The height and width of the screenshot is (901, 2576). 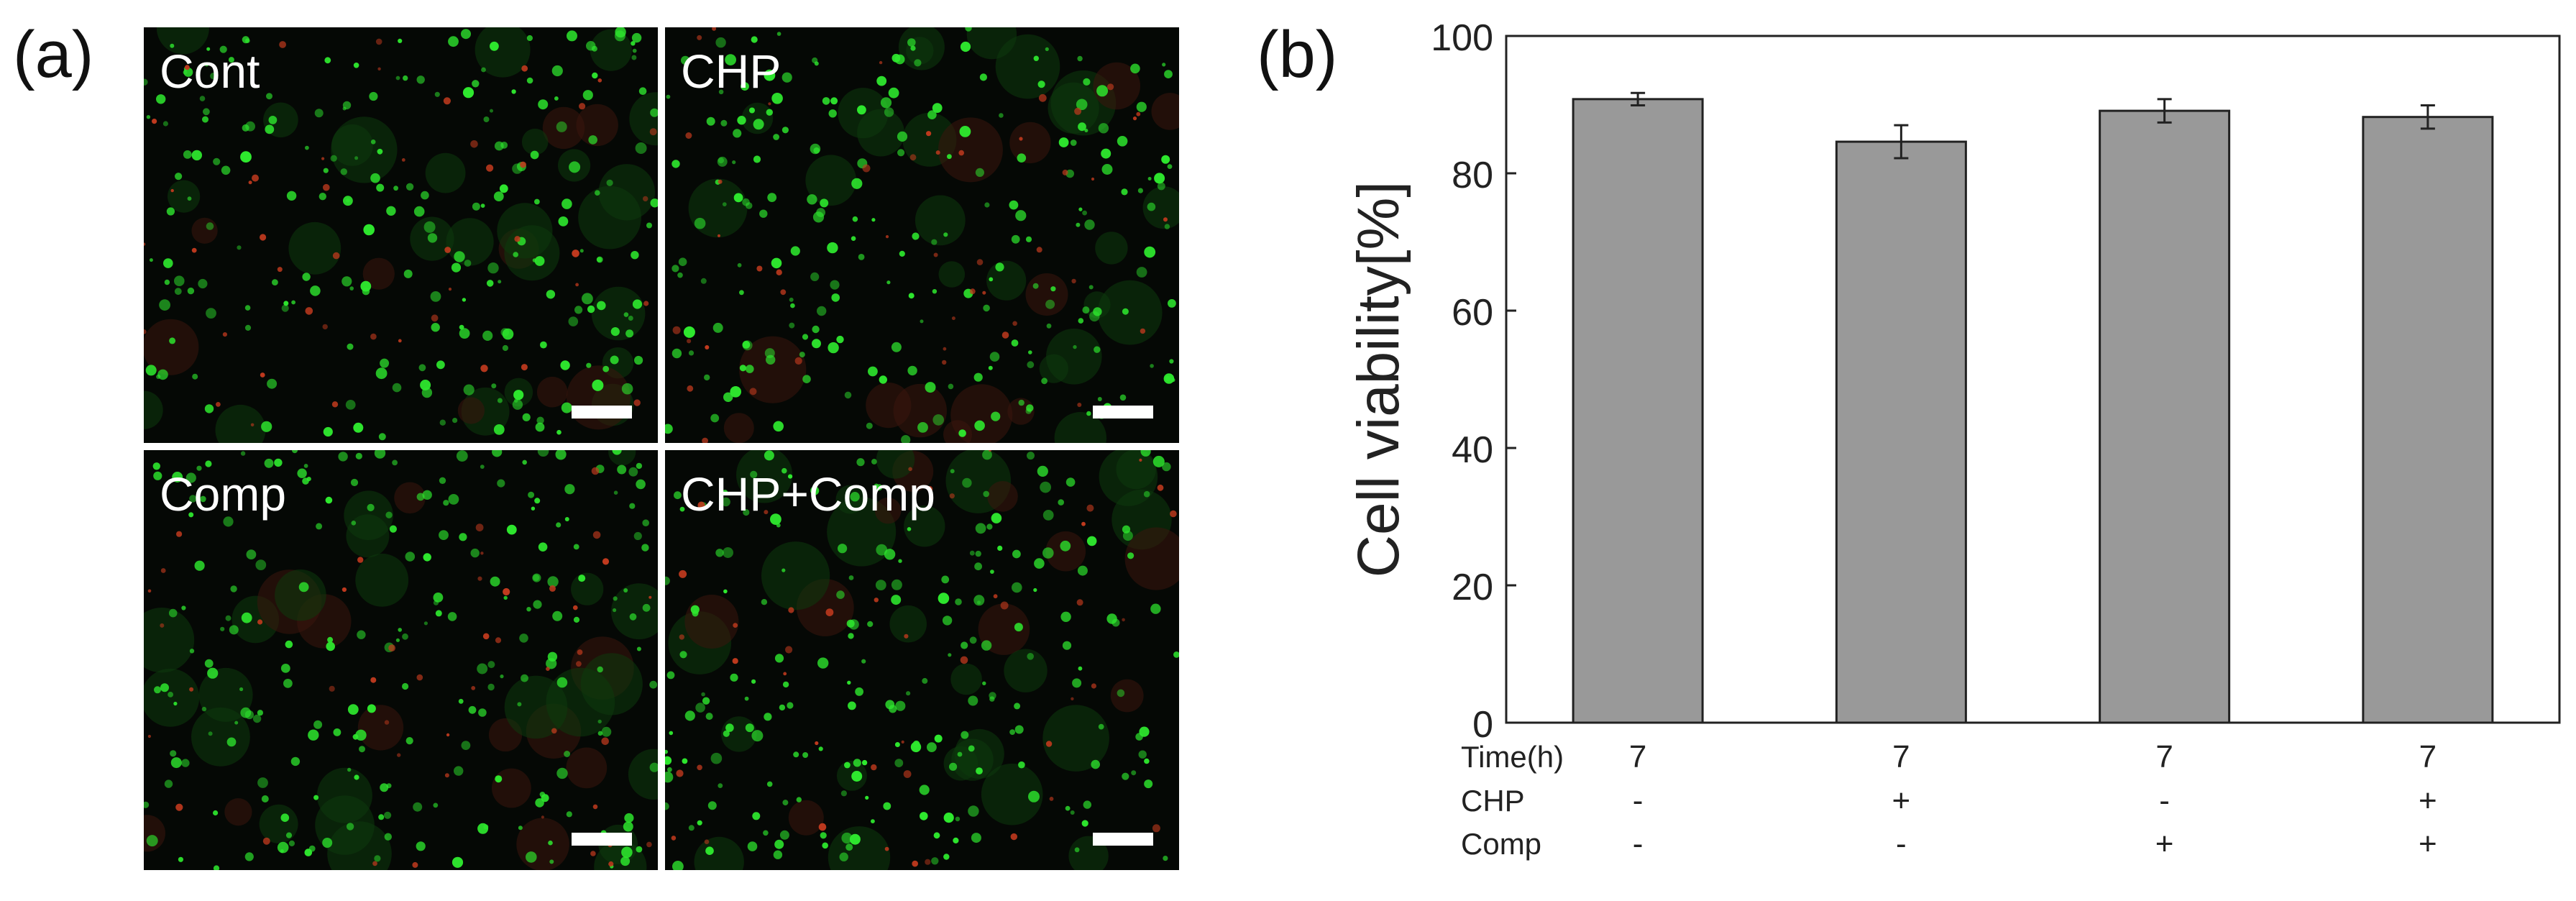 I want to click on micrograph-title: Comp, so click(x=224, y=494).